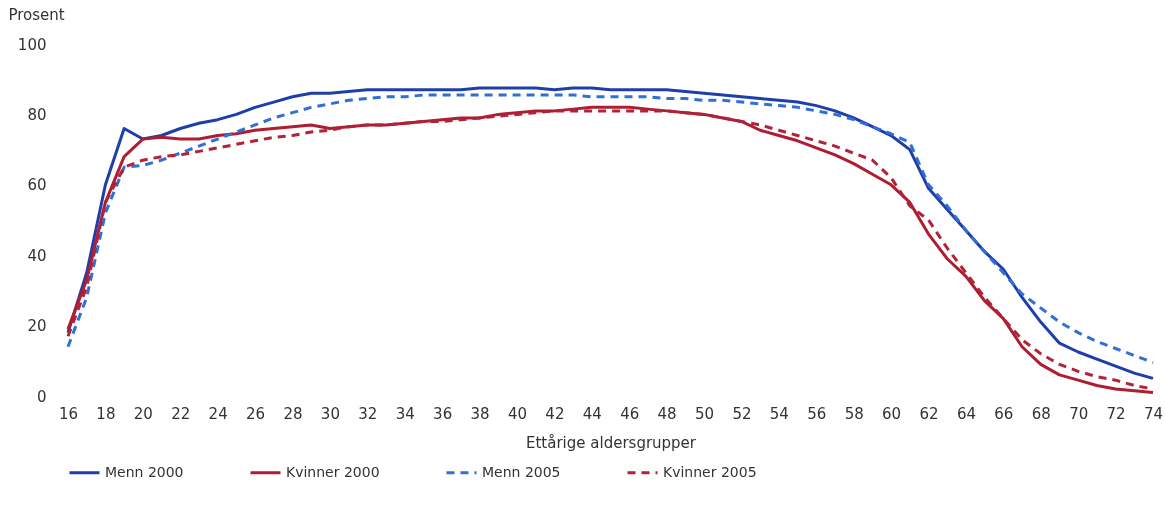 The image size is (1165, 524). Describe the element at coordinates (592, 413) in the screenshot. I see `x-tick-label: 44` at that location.